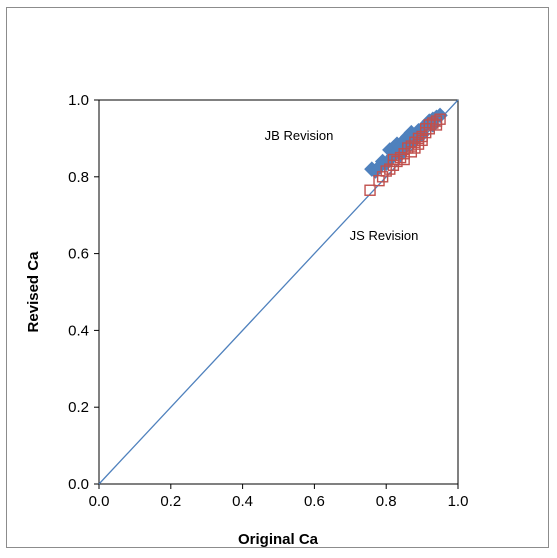  What do you see at coordinates (33, 292) in the screenshot?
I see `y-axis-title: Revised Ca` at bounding box center [33, 292].